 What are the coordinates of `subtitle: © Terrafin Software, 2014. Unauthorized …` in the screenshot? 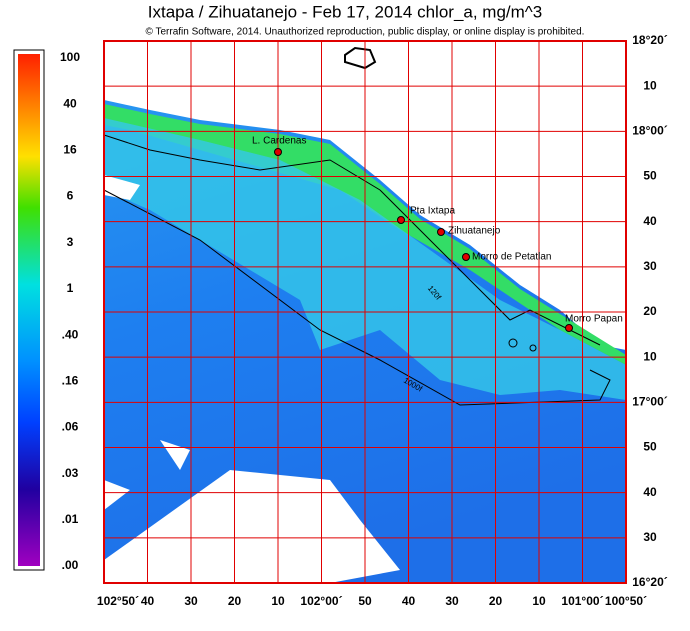 It's located at (365, 32).